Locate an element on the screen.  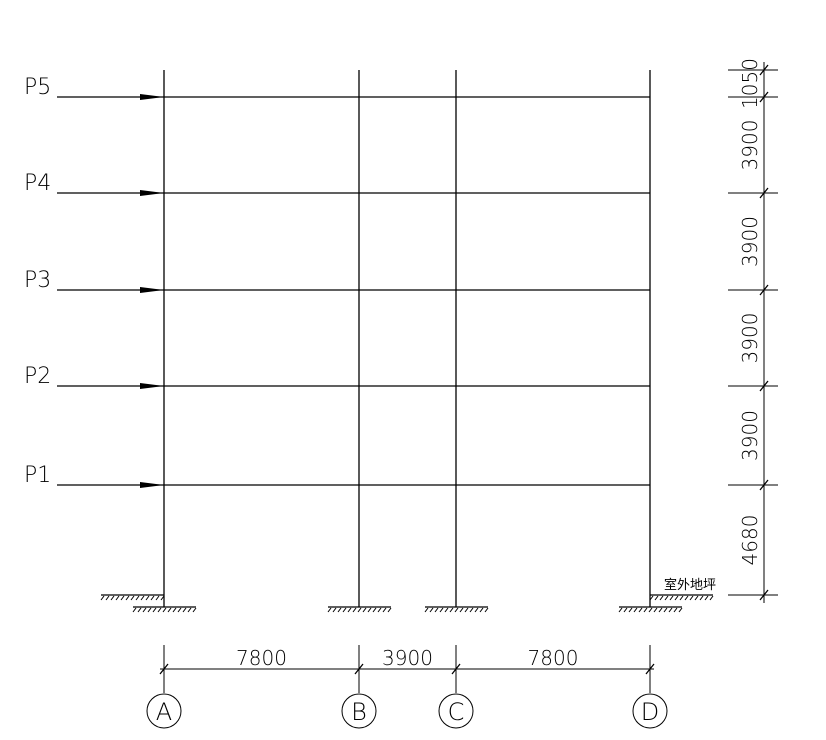
ground-label: 室外地坪 is located at coordinates (690, 585).